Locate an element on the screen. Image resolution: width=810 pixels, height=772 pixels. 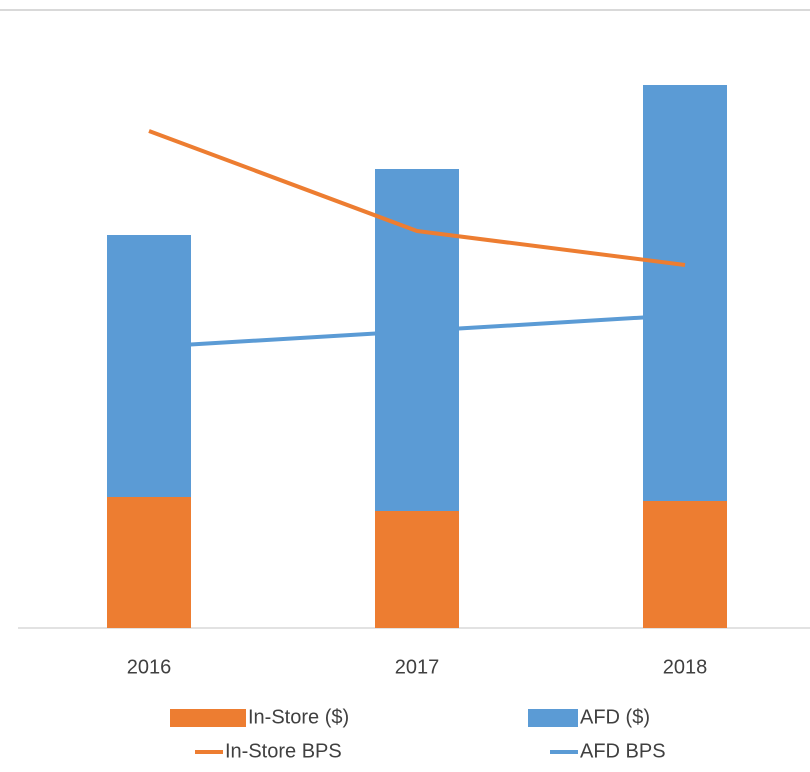
legend-label: AFD ($) is located at coordinates (615, 717).